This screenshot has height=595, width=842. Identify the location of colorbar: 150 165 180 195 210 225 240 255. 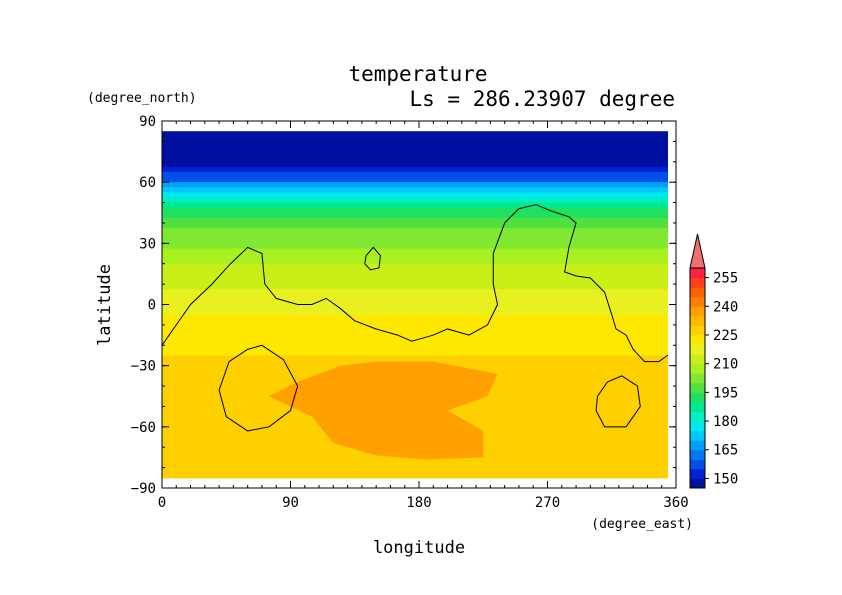
(713, 361).